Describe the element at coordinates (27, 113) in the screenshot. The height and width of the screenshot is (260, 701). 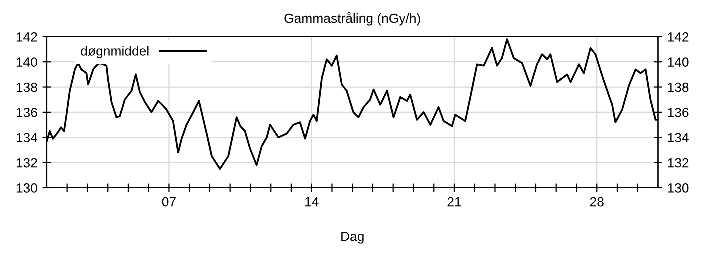
I see `y-tick-label: 136` at that location.